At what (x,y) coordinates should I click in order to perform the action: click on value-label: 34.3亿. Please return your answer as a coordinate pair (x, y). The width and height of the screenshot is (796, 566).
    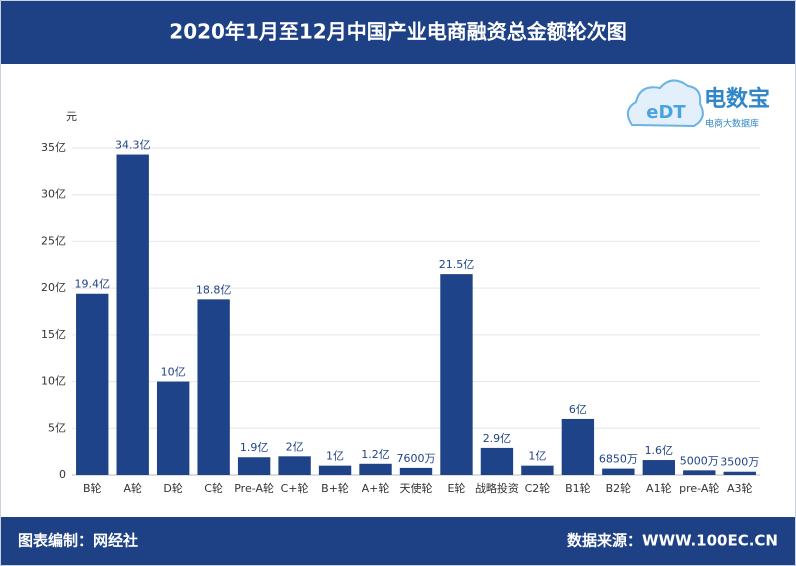
    Looking at the image, I should click on (133, 145).